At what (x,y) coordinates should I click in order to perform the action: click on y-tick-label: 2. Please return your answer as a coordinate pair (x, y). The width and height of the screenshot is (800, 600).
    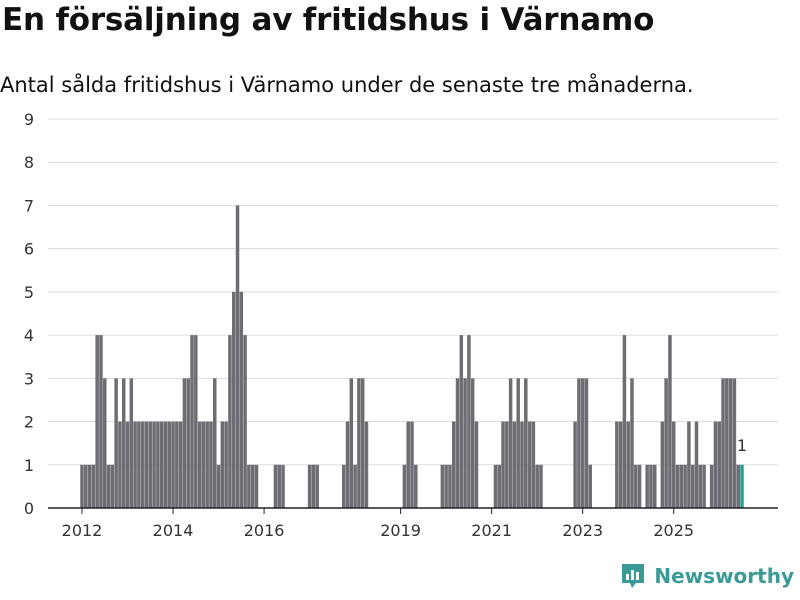
    Looking at the image, I should click on (29, 422).